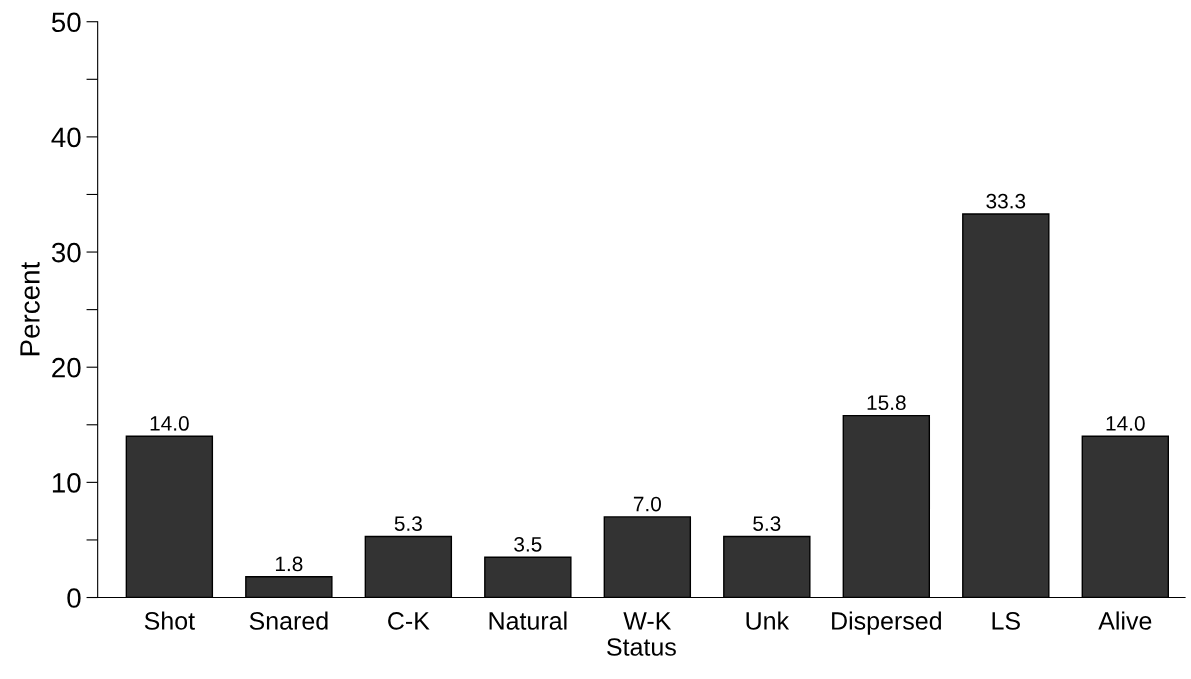  I want to click on x-tick-label: LS, so click(1006, 621).